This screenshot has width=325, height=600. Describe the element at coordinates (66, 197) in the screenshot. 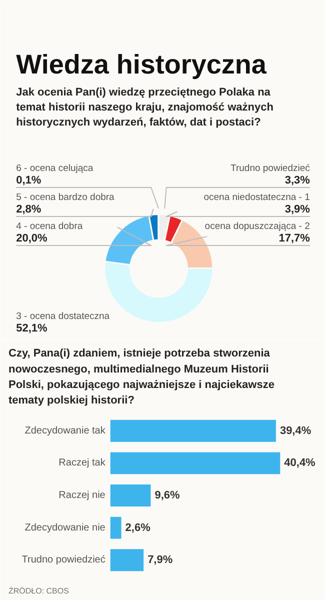

I see `slice-label: 5 - ocena bardzo dobra` at that location.